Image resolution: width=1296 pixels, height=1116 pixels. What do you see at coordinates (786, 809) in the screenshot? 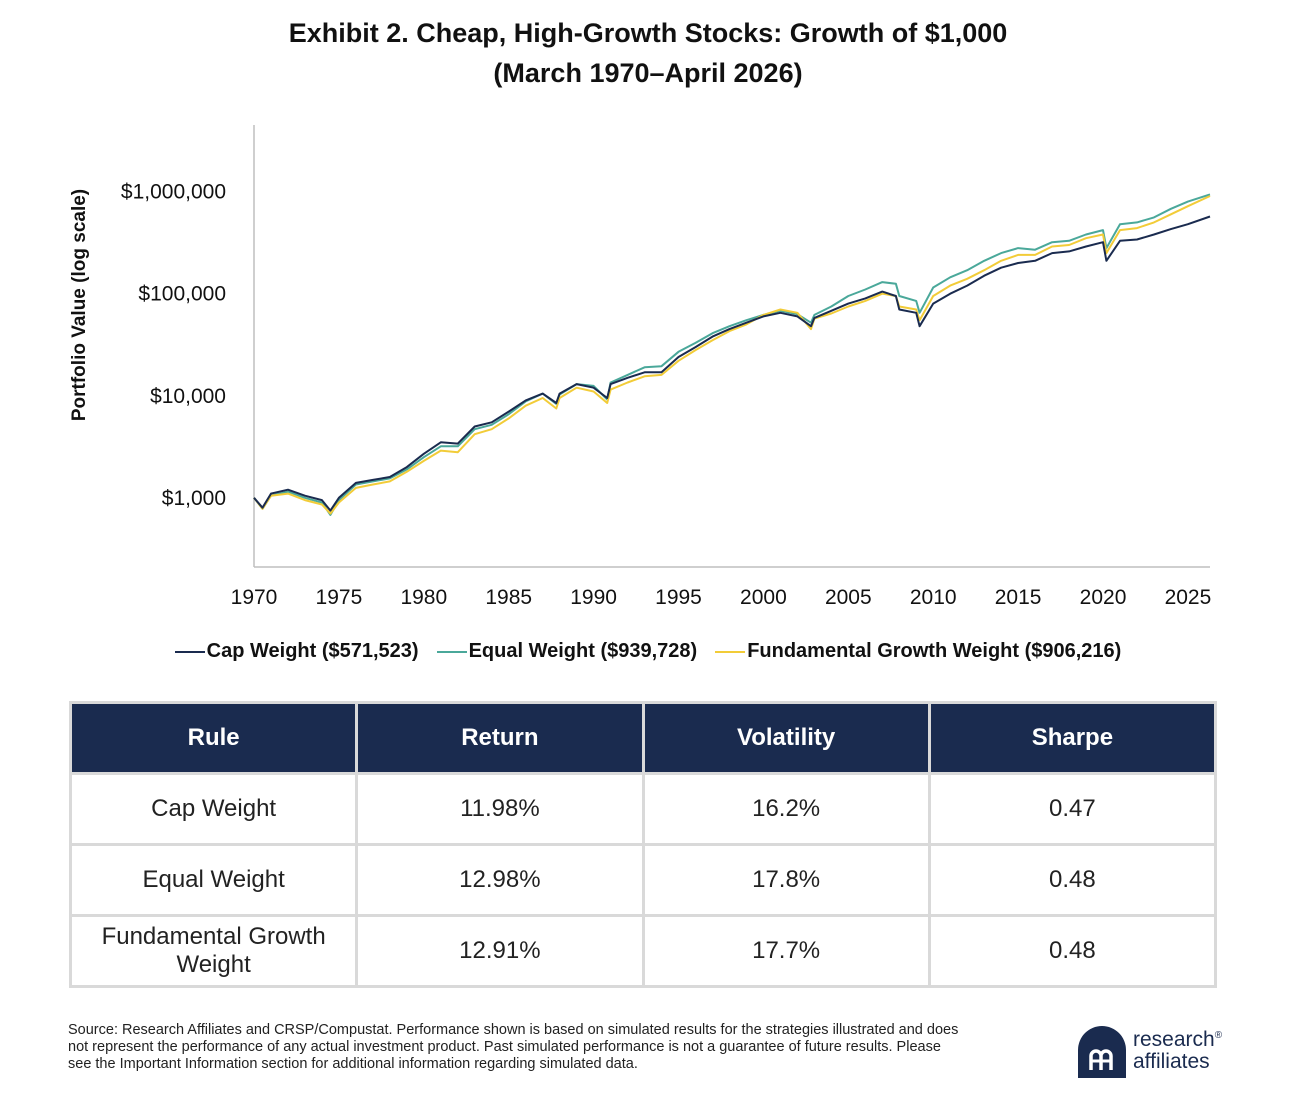
I see `cell-volatility: 16.2%` at bounding box center [786, 809].